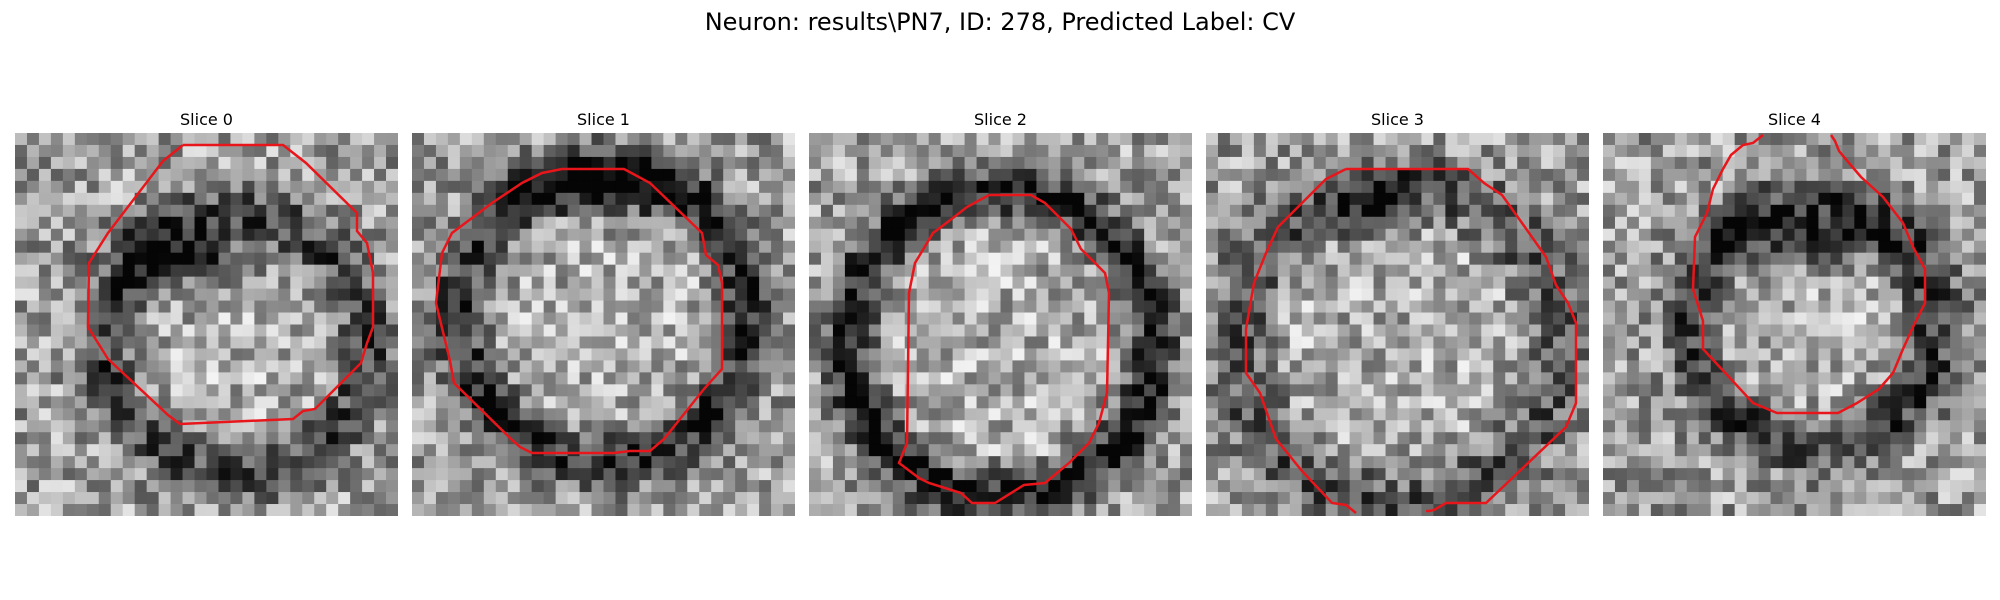  Describe the element at coordinates (1809, 274) in the screenshot. I see `contour-4-left` at that location.